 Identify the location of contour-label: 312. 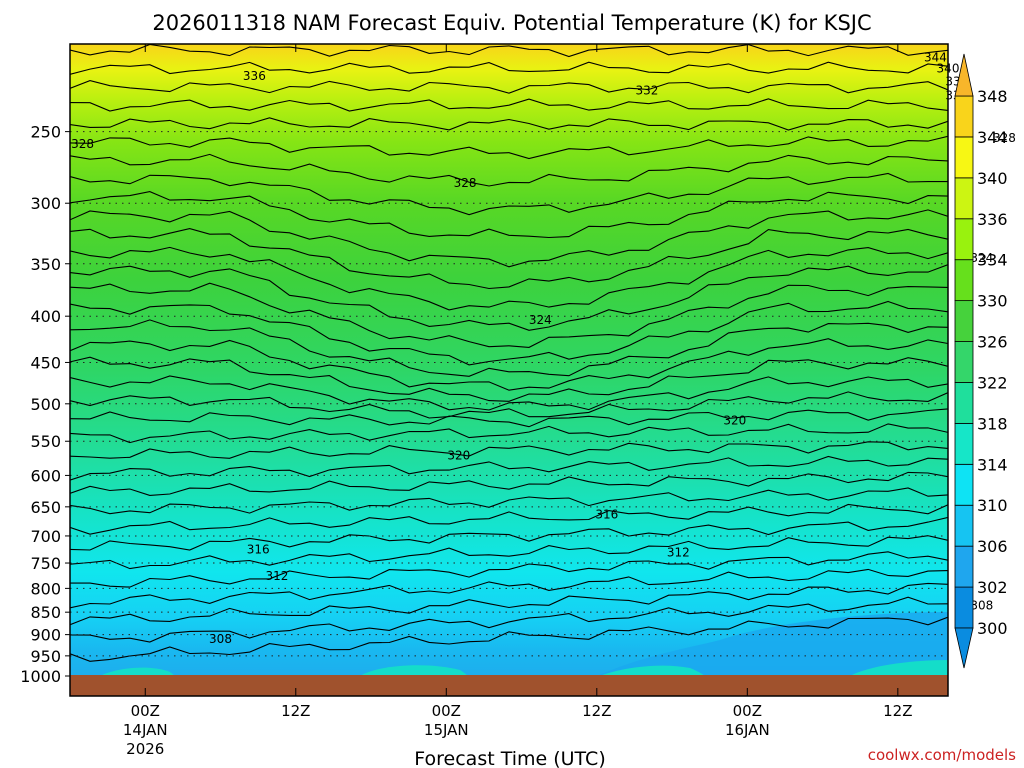
(678, 552).